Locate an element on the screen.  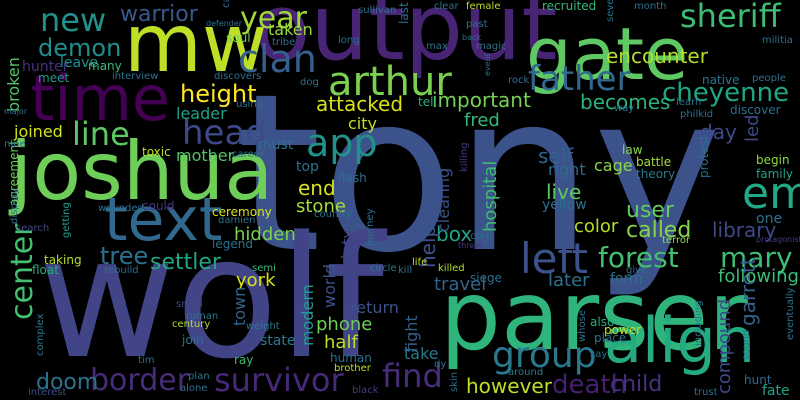
word-damien: damien is located at coordinates (237, 220).